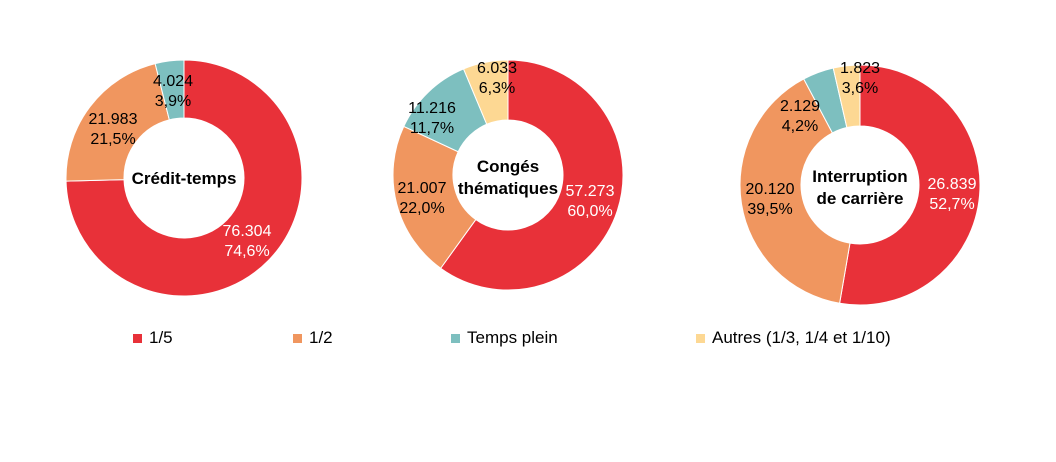  I want to click on slice-value-label: 2.129, so click(800, 106).